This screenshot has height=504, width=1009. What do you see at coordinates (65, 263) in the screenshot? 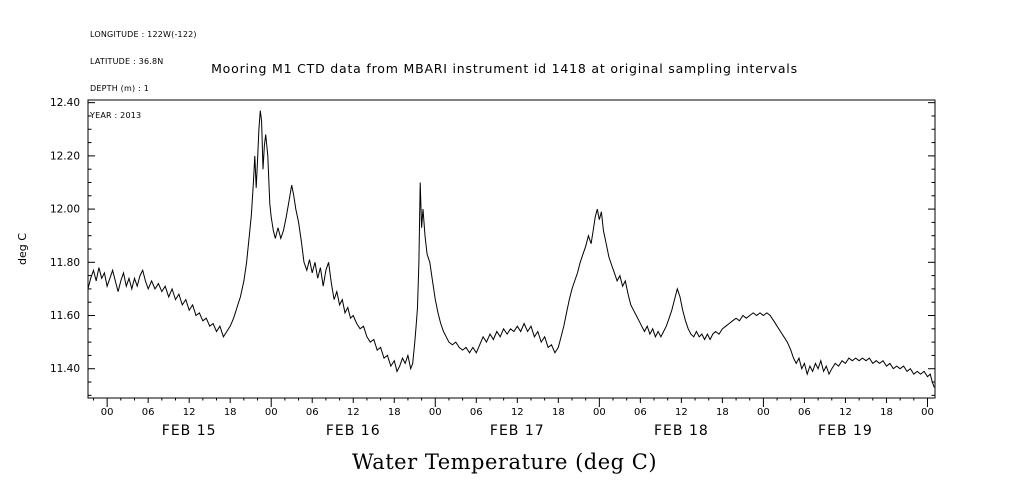
I see `svg-text: 11.80` at bounding box center [65, 263].